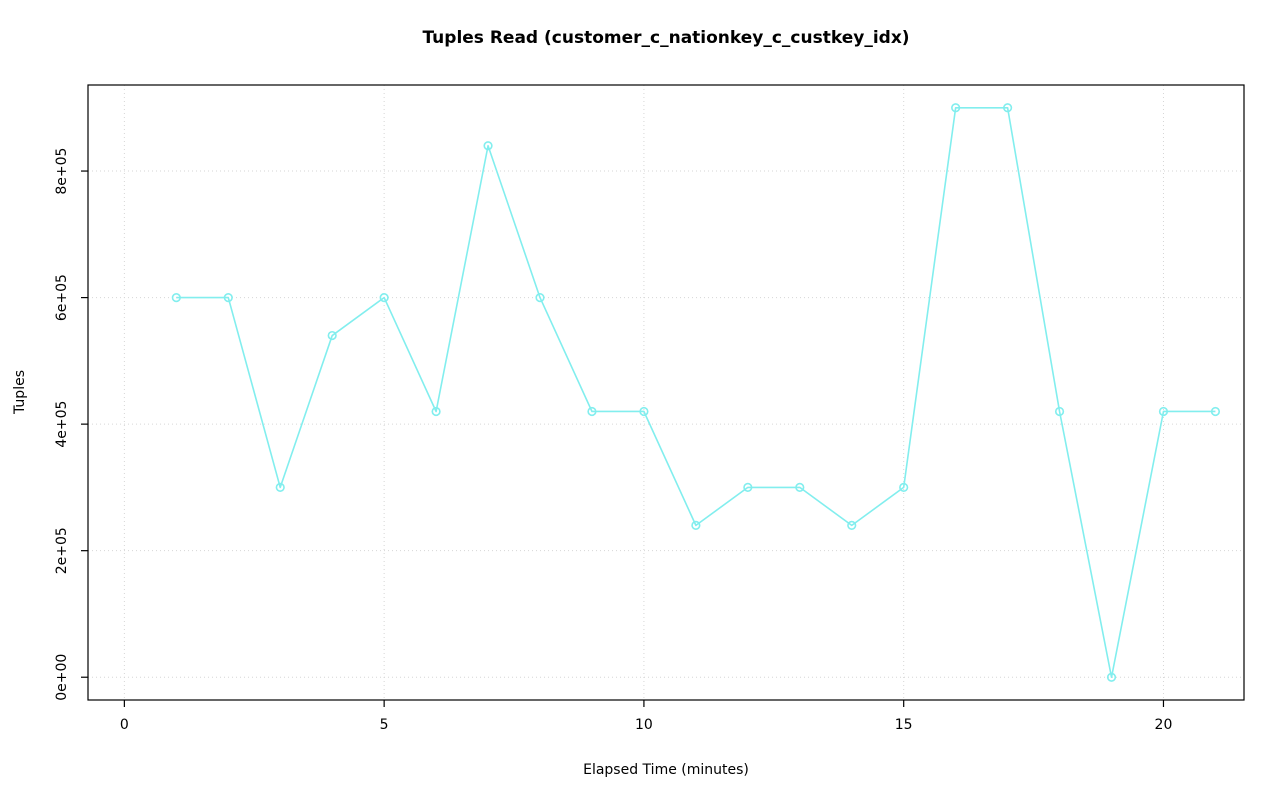 Image resolution: width=1280 pixels, height=801 pixels. Describe the element at coordinates (124, 725) in the screenshot. I see `x-tick-label: 0` at that location.